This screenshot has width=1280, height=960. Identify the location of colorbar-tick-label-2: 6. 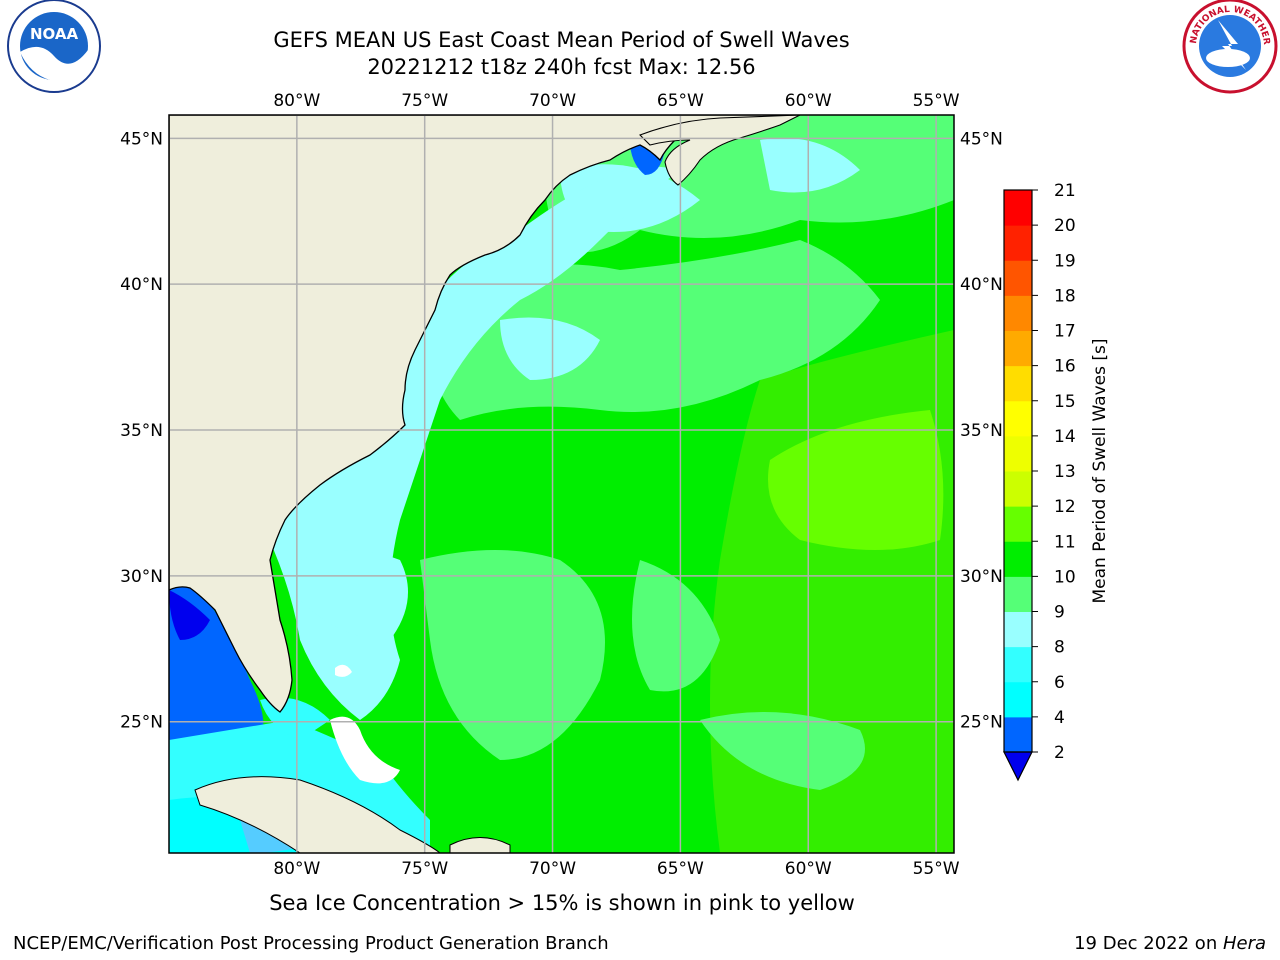
(1059, 683).